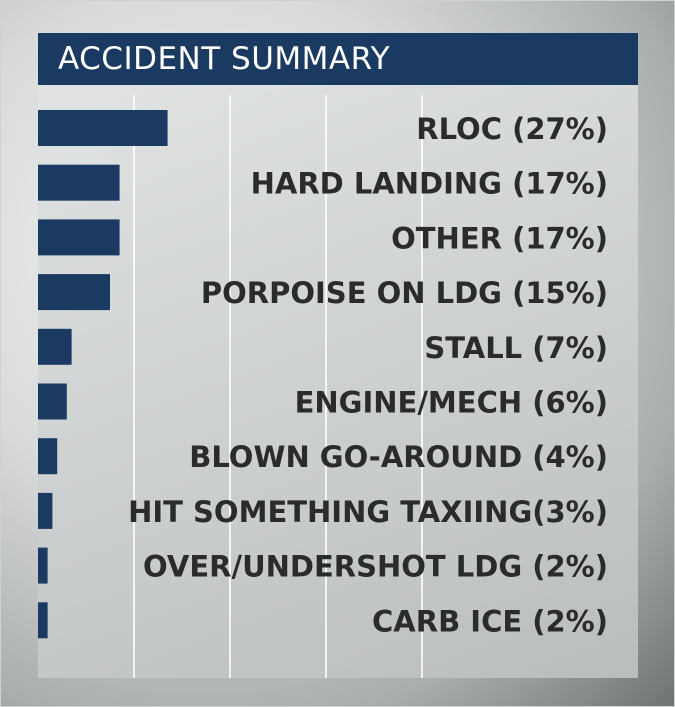  I want to click on title-bar: ACCIDENT SUMMARY, so click(338, 59).